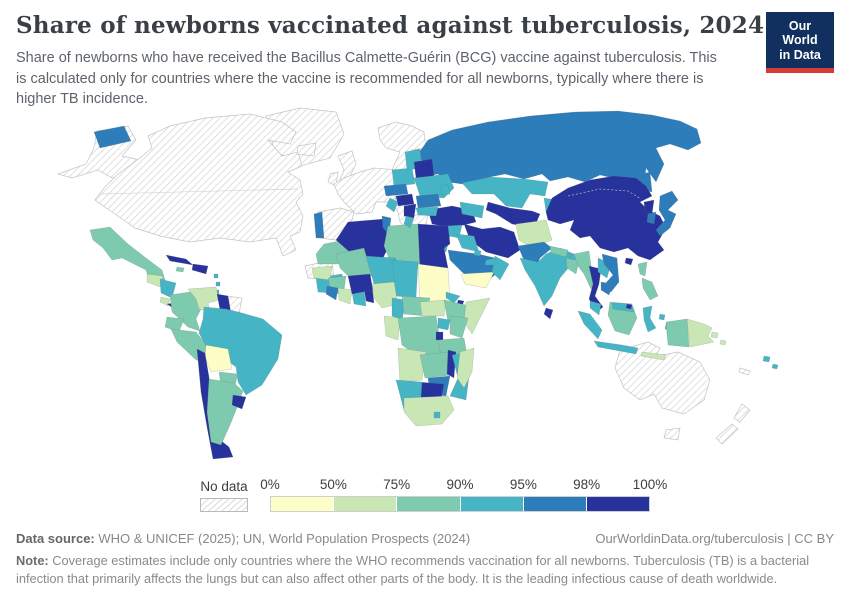  Describe the element at coordinates (199, 185) in the screenshot. I see `region-canada-usa` at that location.